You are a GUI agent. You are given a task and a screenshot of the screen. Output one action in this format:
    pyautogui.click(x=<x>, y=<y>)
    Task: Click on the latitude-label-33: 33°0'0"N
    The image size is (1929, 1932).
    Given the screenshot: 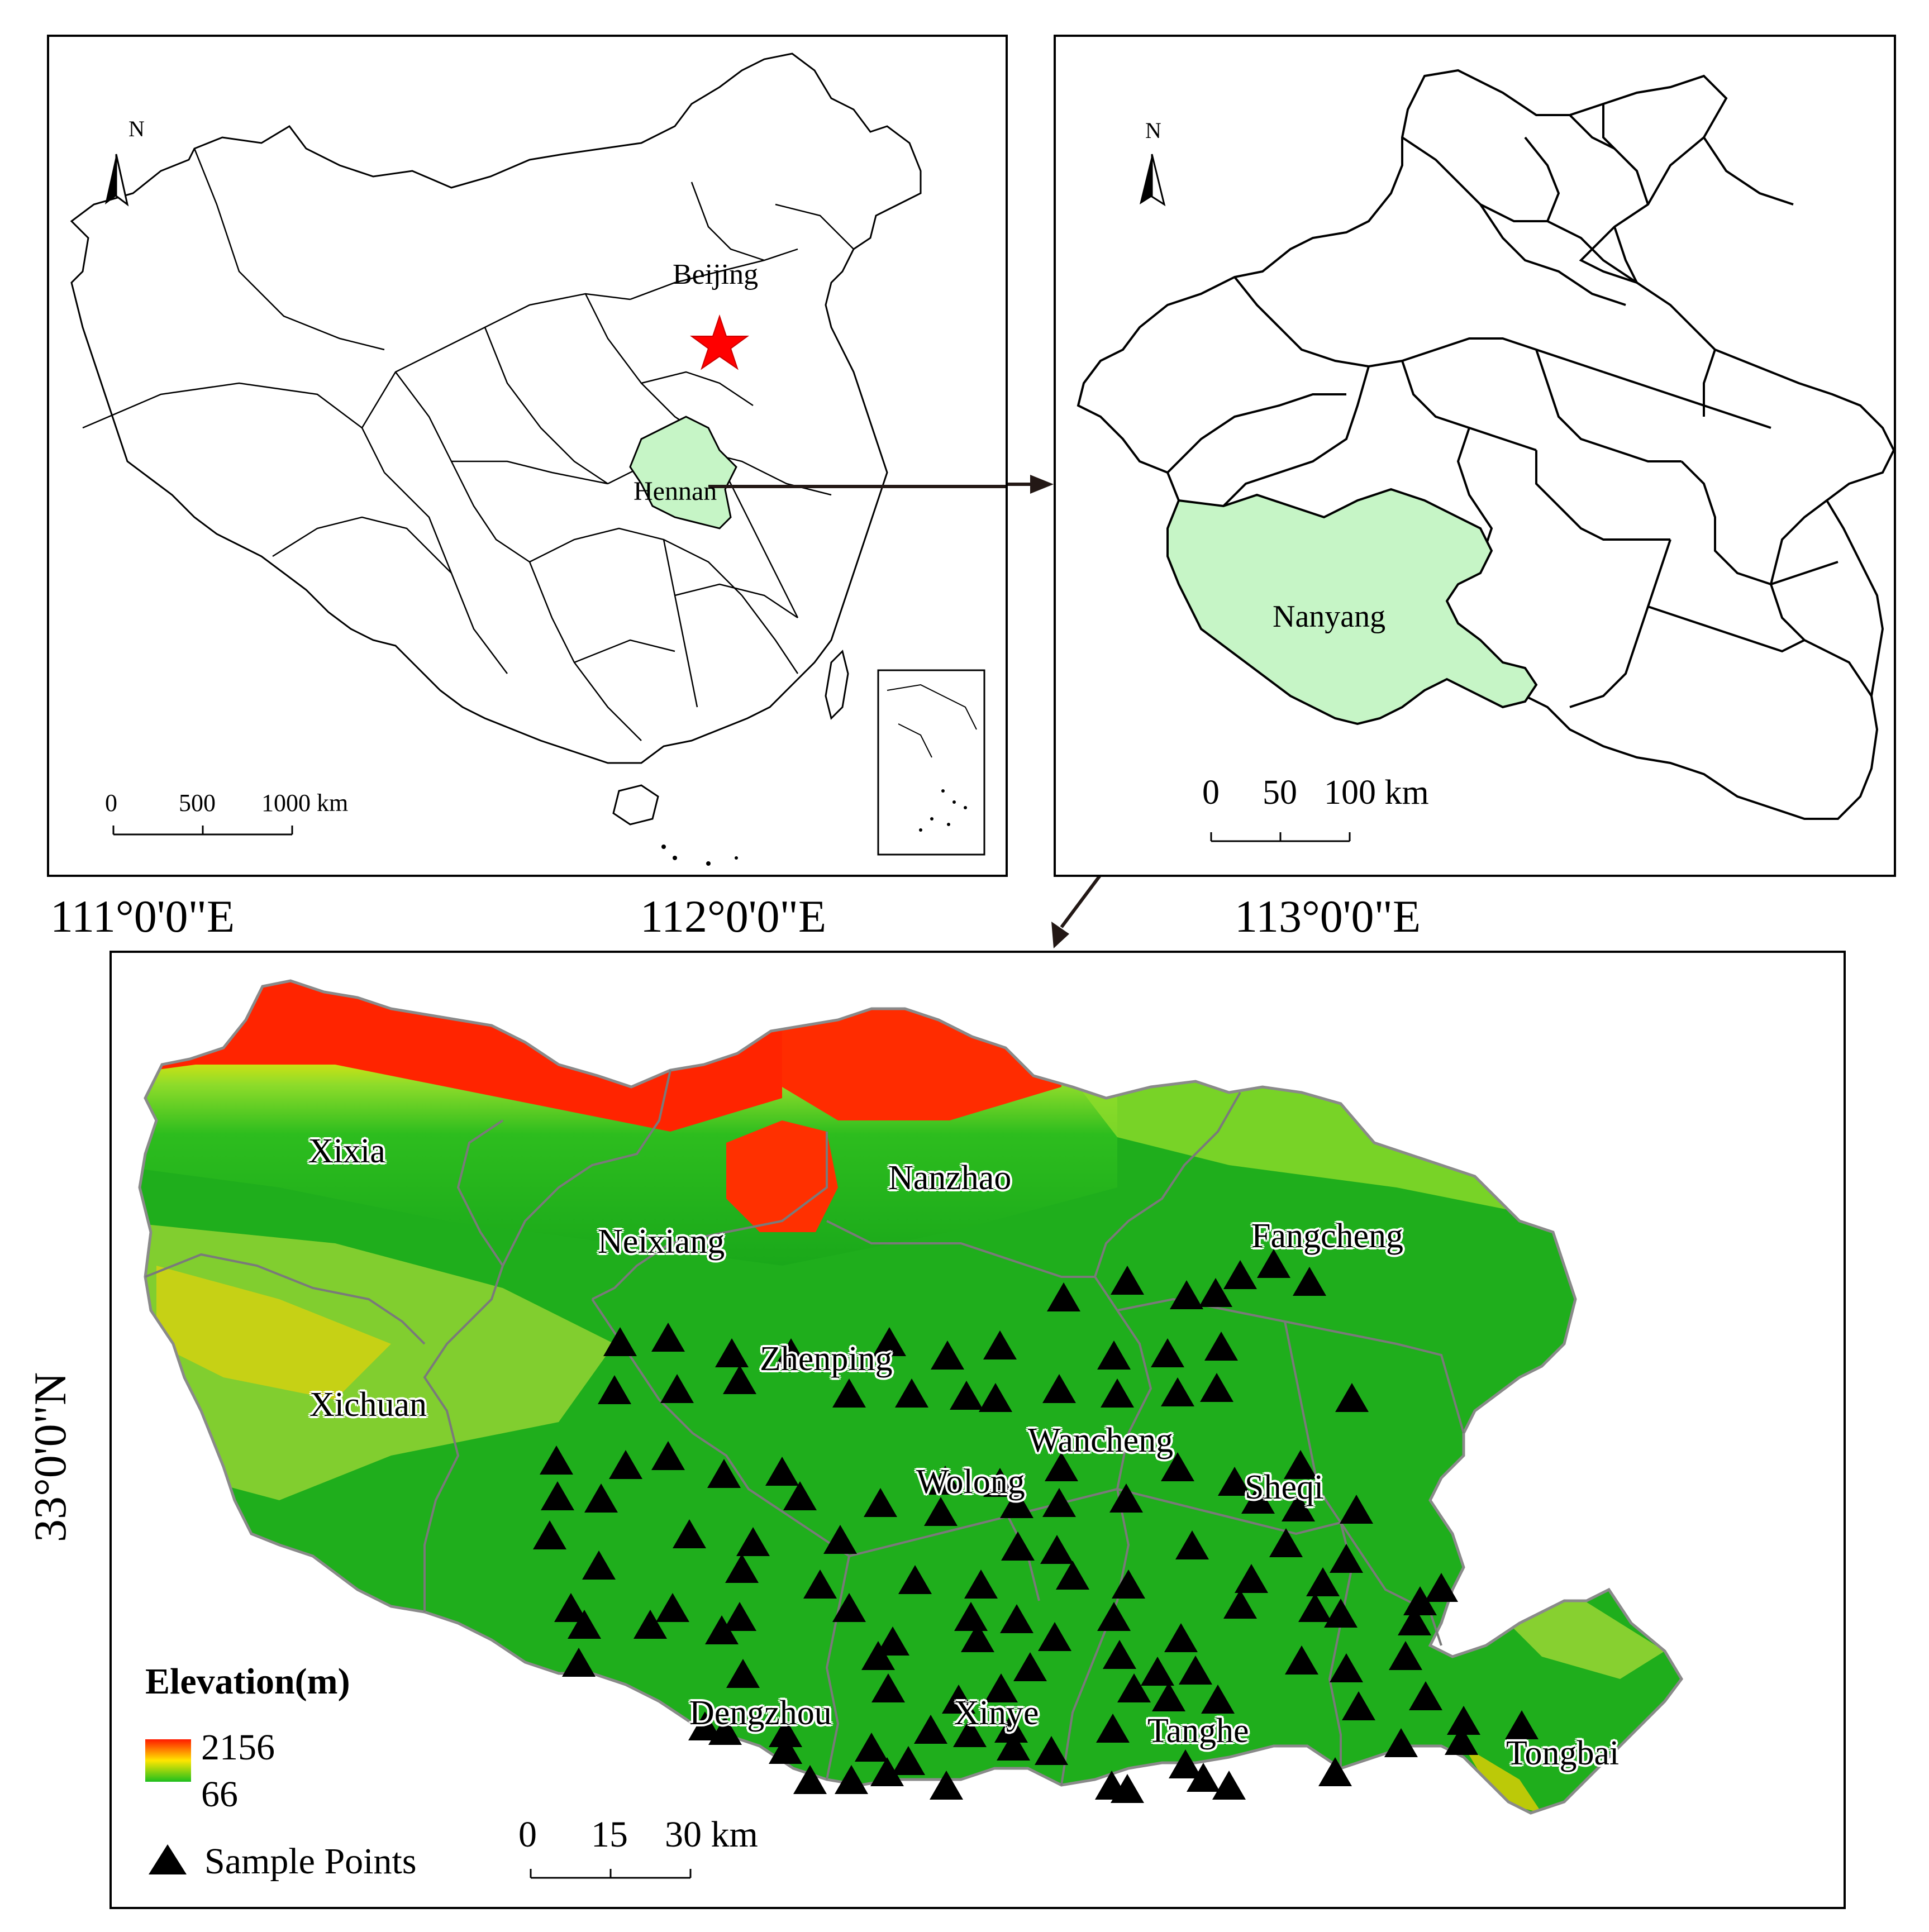 What is the action you would take?
    pyautogui.click(x=50, y=1457)
    